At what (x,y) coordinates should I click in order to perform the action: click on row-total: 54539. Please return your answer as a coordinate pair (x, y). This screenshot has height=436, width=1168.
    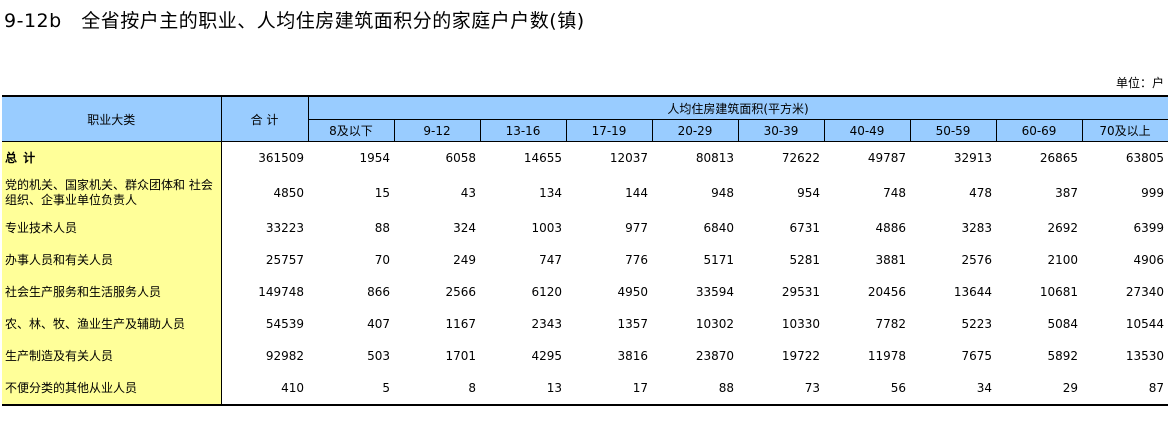
    Looking at the image, I should click on (284, 324).